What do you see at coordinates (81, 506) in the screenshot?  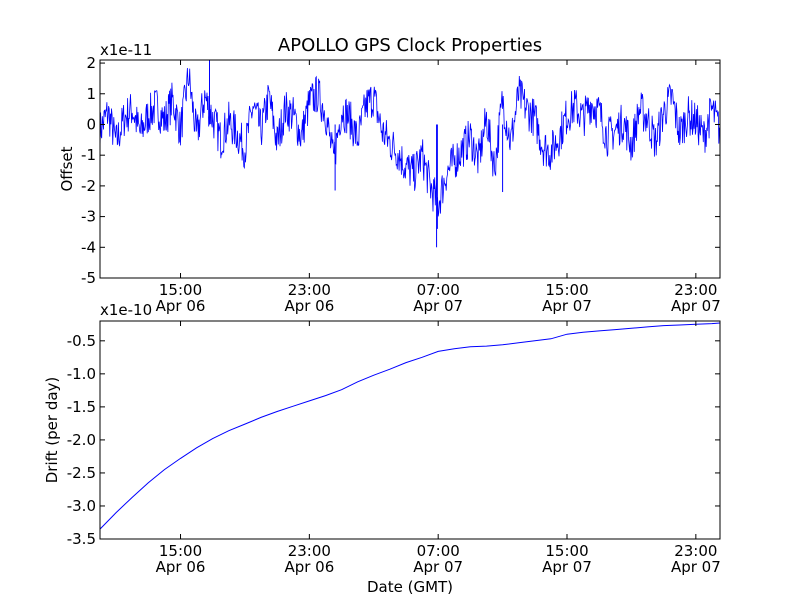 I see `drift-ytick-label: -3.0` at bounding box center [81, 506].